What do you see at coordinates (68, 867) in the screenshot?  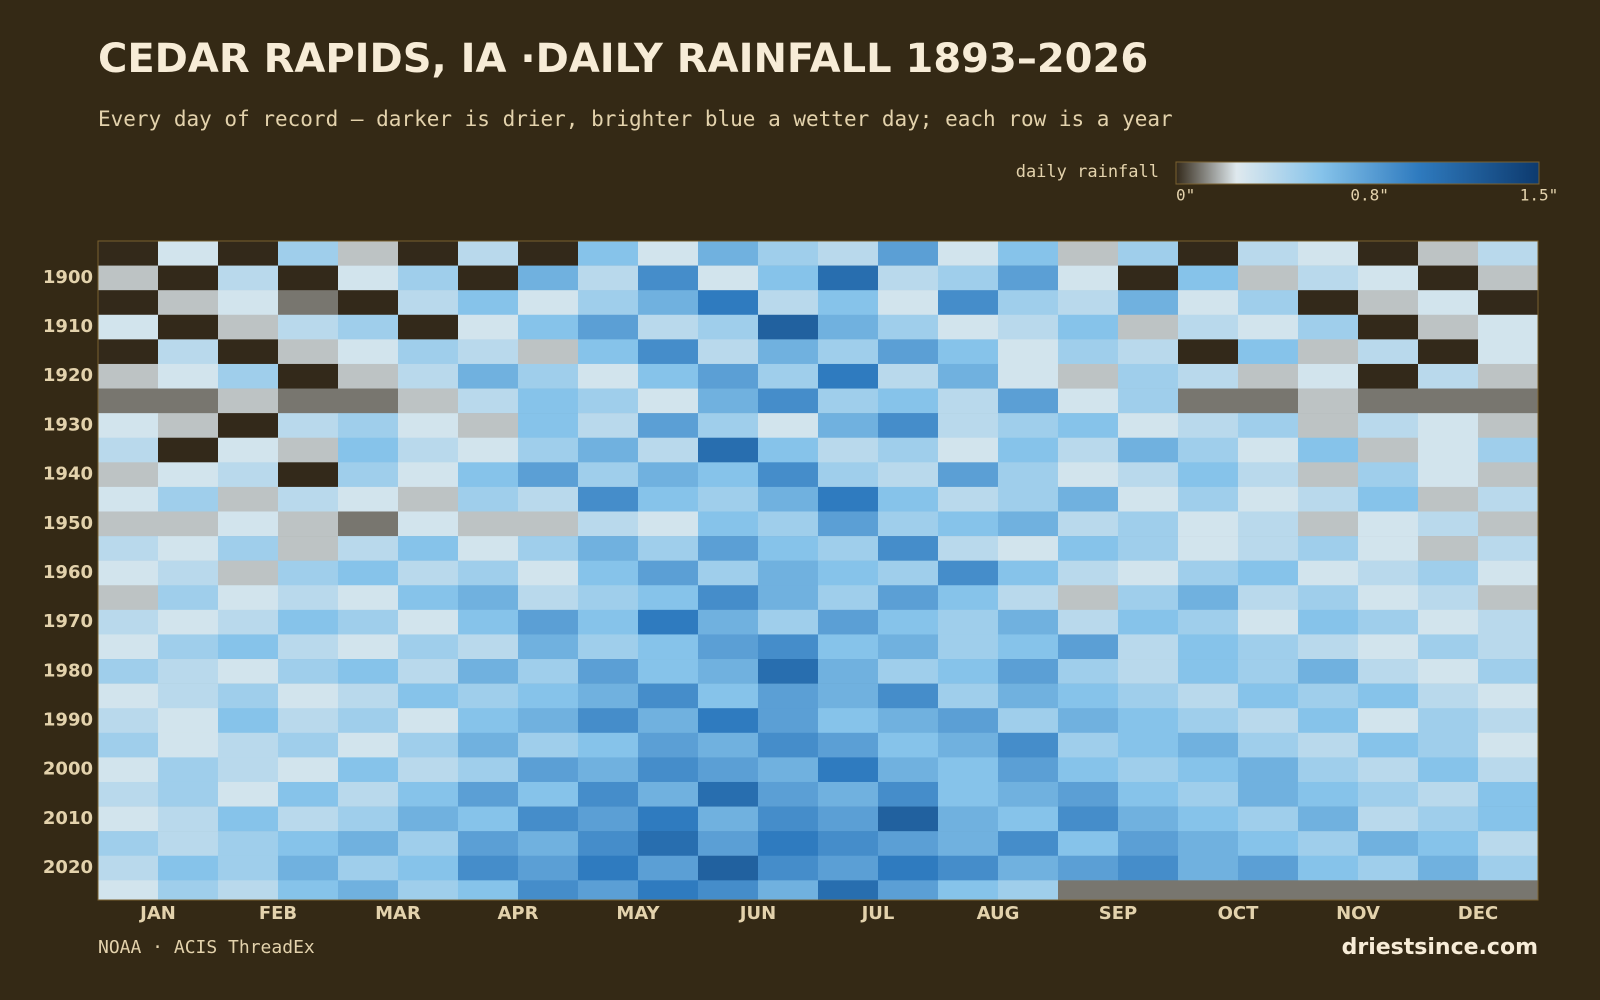 I see `y-tick-label: 2020` at bounding box center [68, 867].